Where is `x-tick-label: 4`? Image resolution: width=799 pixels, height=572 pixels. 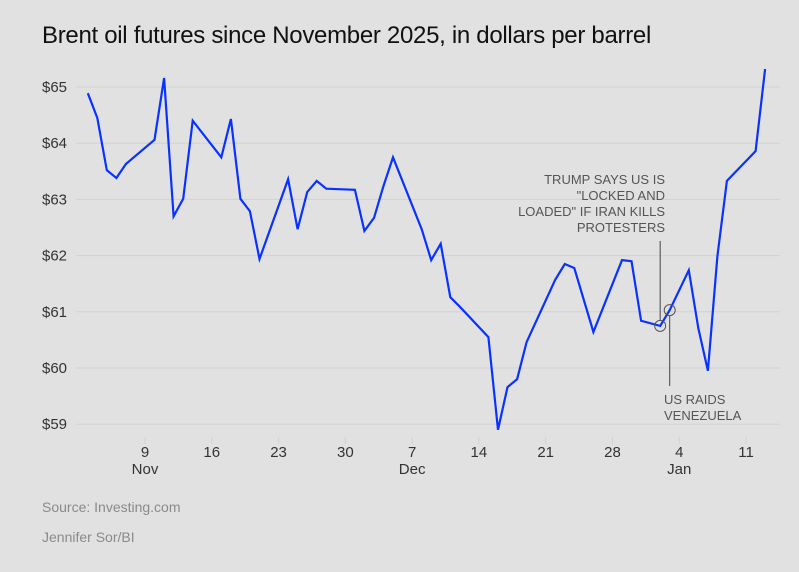 x-tick-label: 4 is located at coordinates (679, 452).